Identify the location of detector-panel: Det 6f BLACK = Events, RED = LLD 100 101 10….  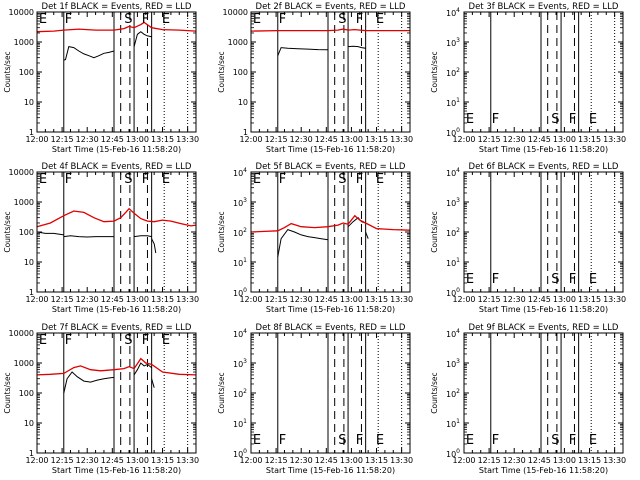
(528, 238).